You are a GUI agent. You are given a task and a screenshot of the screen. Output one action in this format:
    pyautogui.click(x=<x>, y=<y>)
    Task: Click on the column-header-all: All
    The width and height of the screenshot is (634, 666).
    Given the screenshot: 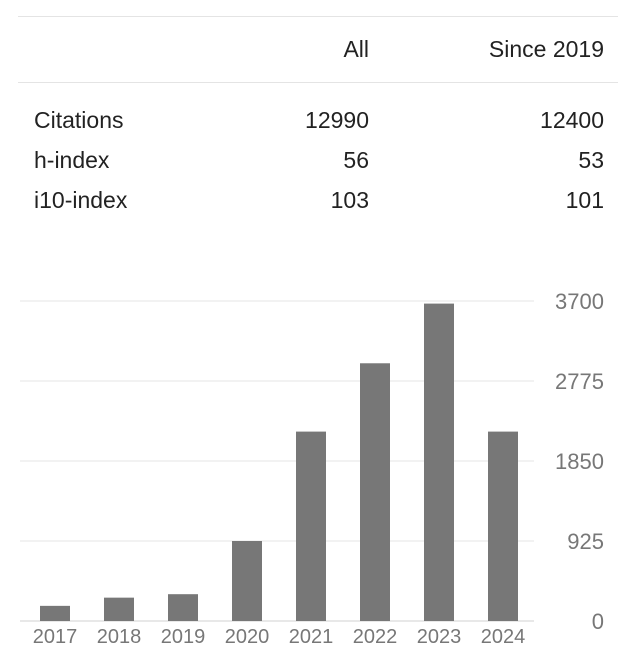 What is the action you would take?
    pyautogui.click(x=293, y=49)
    